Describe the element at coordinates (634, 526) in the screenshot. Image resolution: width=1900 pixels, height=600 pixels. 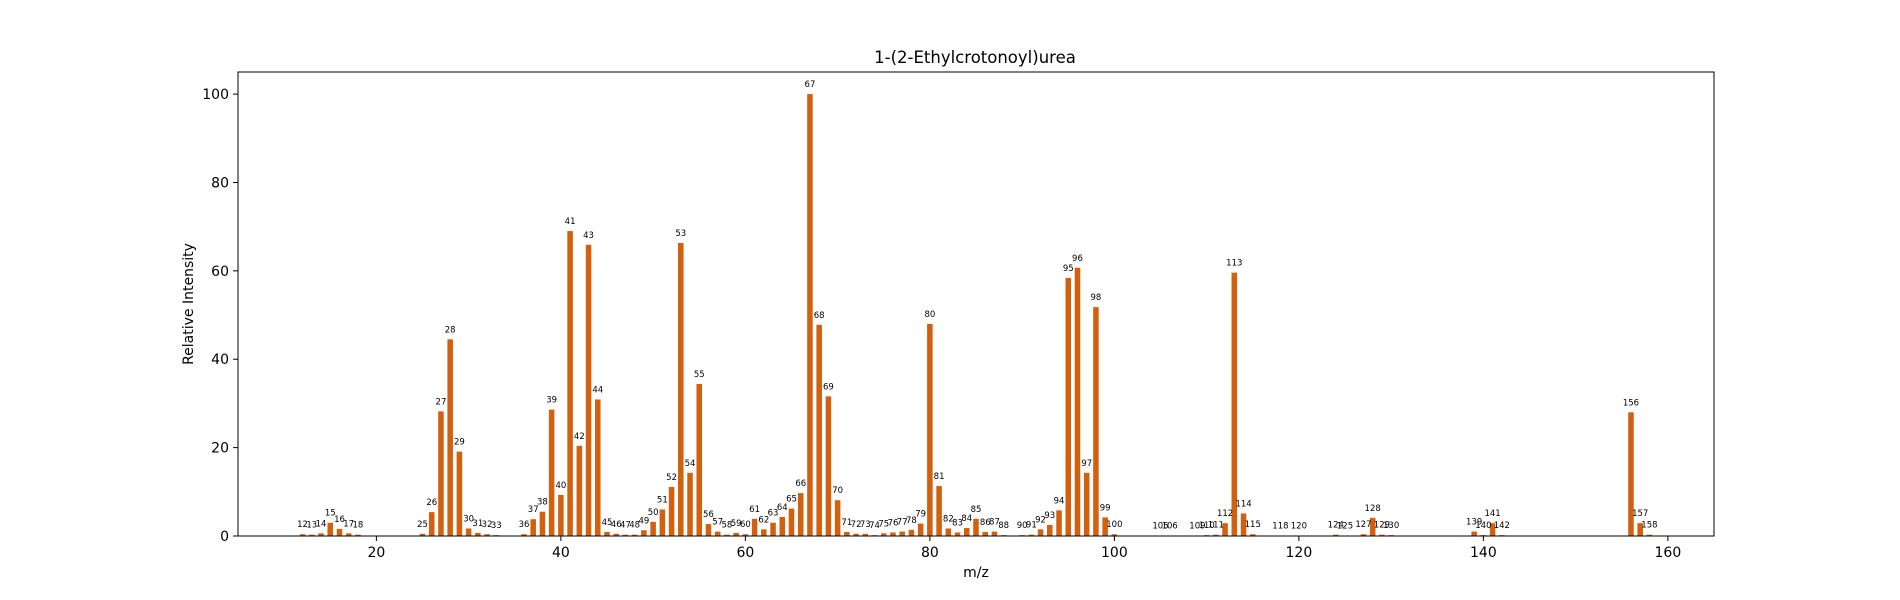
I see `peak-label-48: 48` at that location.